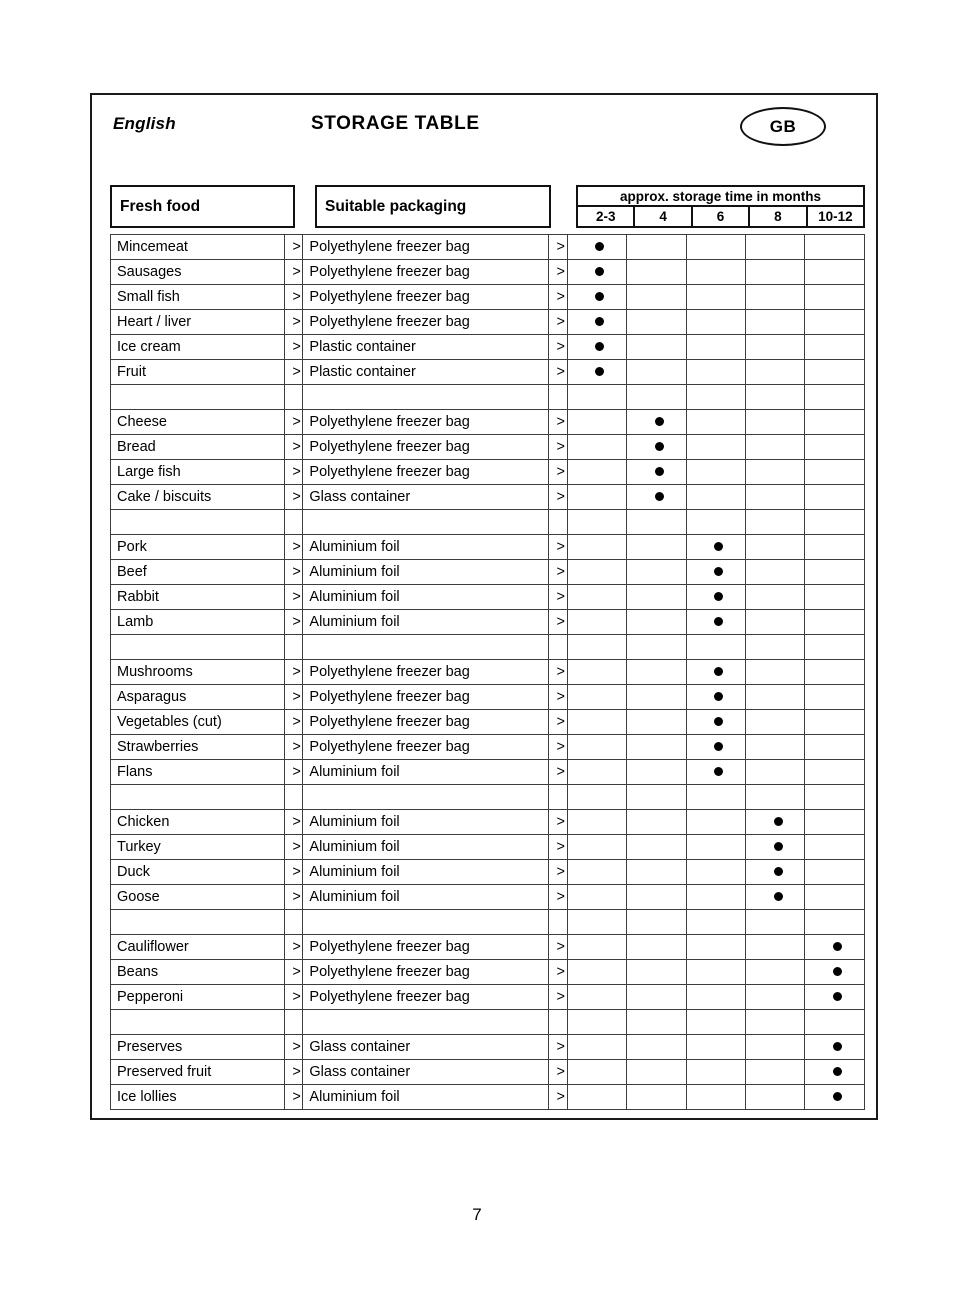 The height and width of the screenshot is (1296, 954). Describe the element at coordinates (487, 1097) in the screenshot. I see `table-row: Ice lollies > Aluminium foil >` at that location.